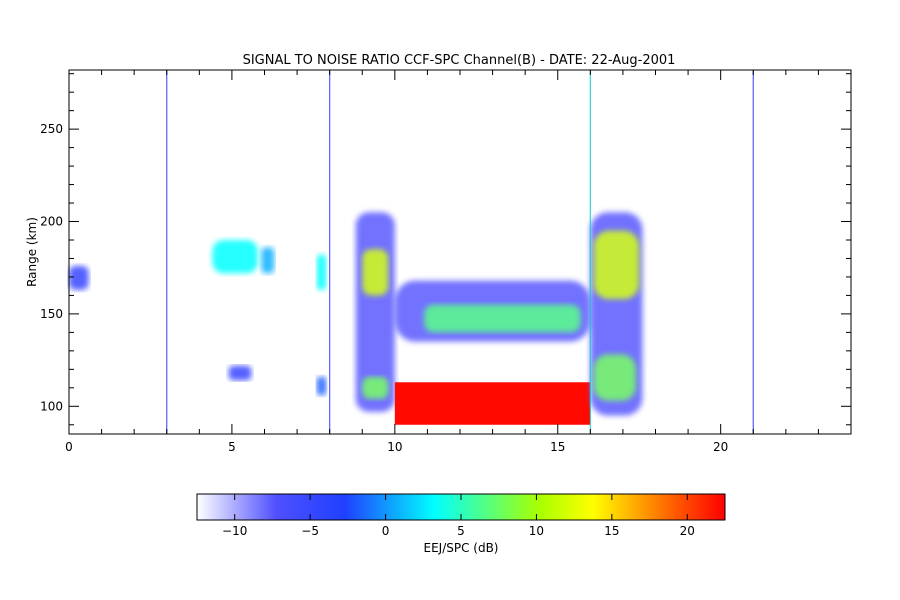  Describe the element at coordinates (375, 272) in the screenshot. I see `heatmap-region-core-9-upper` at that location.